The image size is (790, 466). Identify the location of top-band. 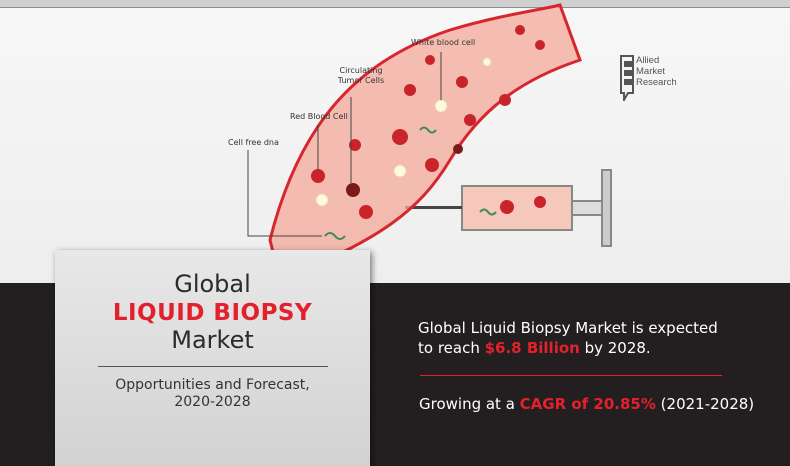
(395, 4).